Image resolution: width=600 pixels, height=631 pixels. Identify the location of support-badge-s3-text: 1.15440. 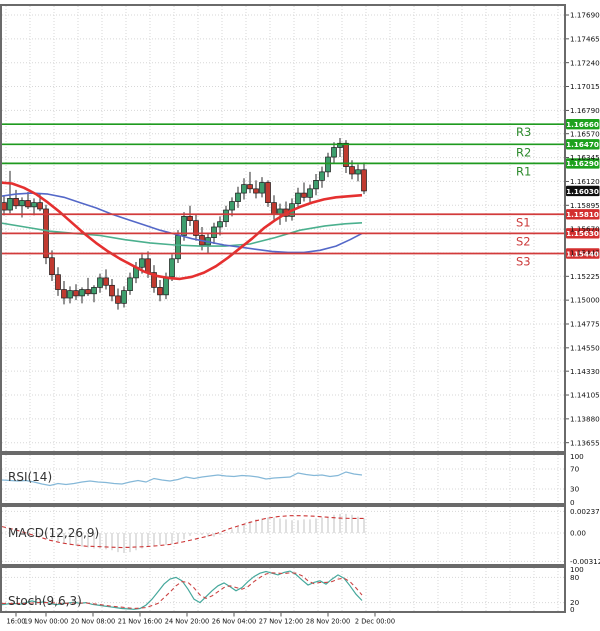
(582, 253).